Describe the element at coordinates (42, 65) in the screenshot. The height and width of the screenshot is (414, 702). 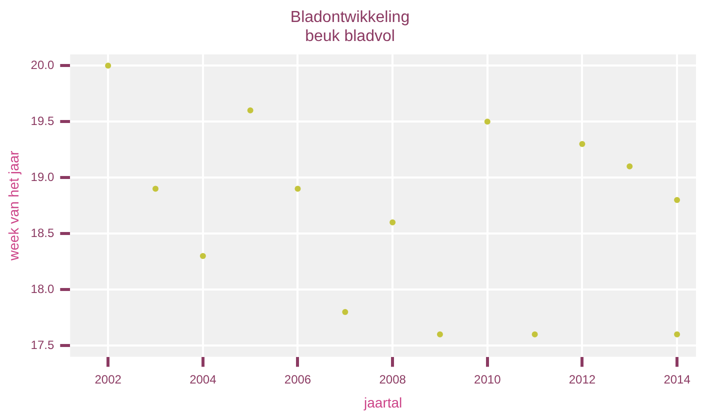
I see `y-tick-label: 20.0` at that location.